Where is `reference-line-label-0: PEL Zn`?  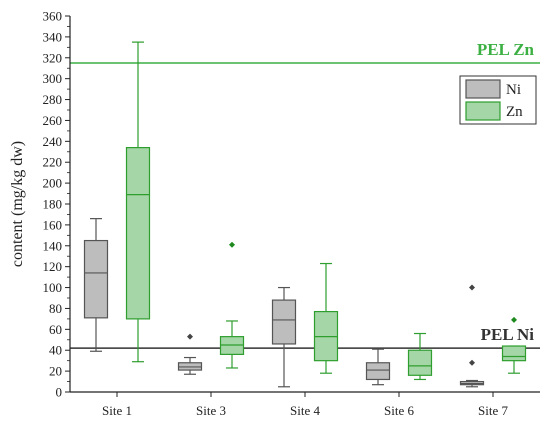 reference-line-label-0: PEL Zn is located at coordinates (506, 49).